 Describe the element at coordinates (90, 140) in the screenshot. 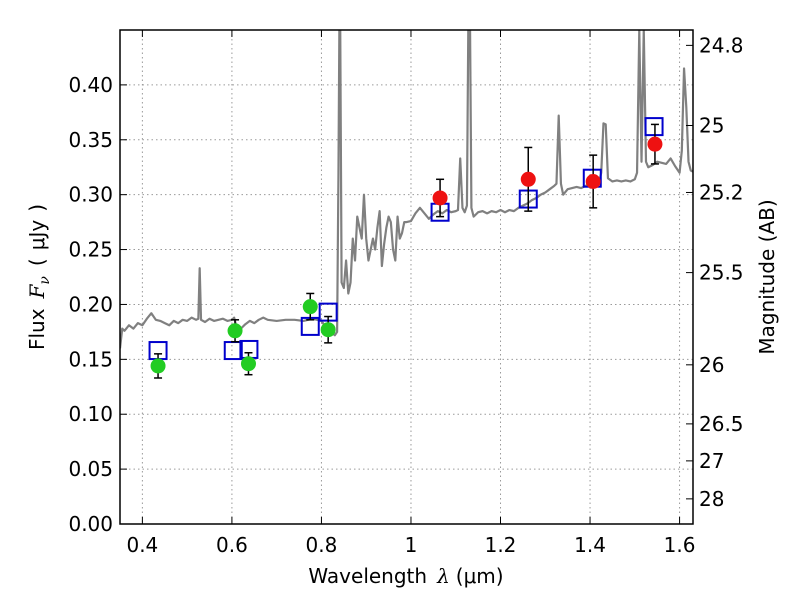

I see `y-tick-label: 0.35` at that location.